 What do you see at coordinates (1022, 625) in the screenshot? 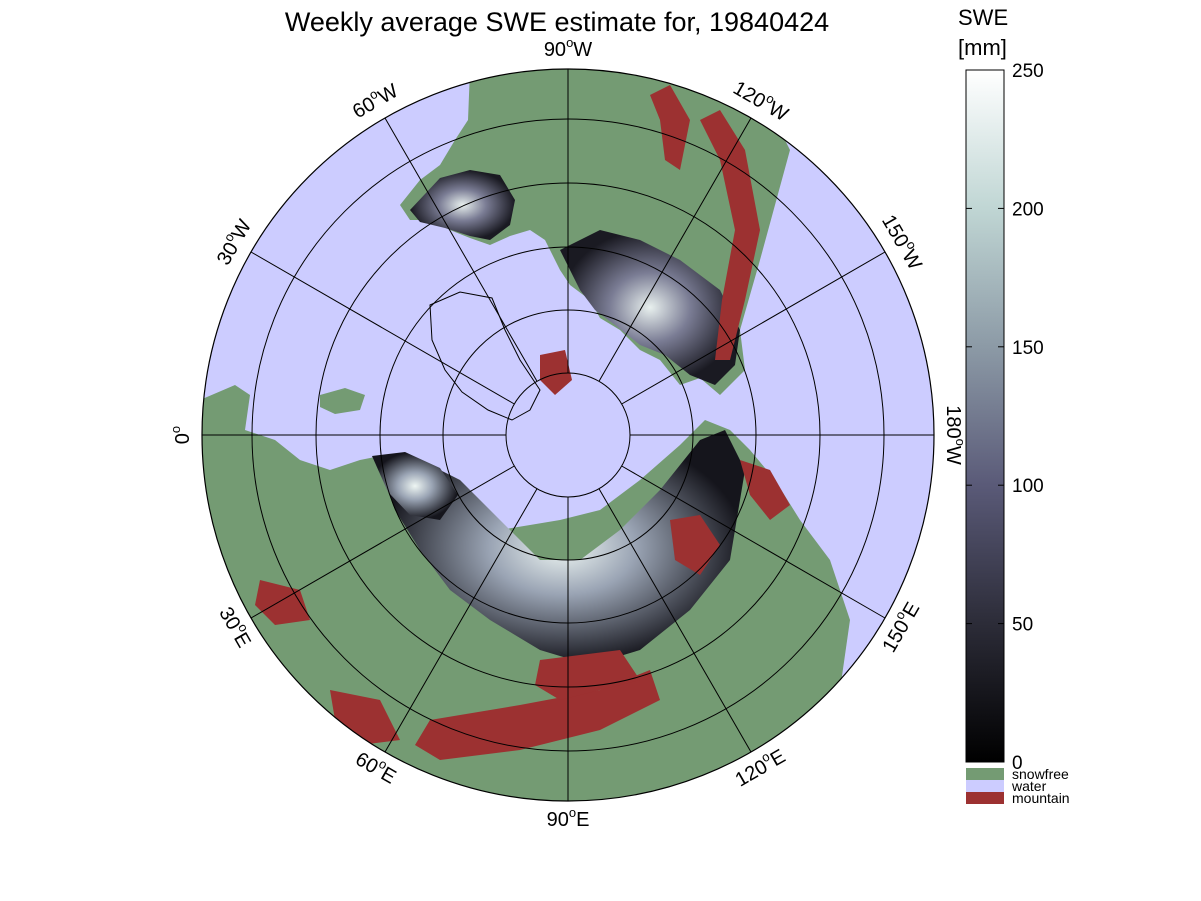
I see `colorbar-tick-label: 50` at bounding box center [1022, 625].